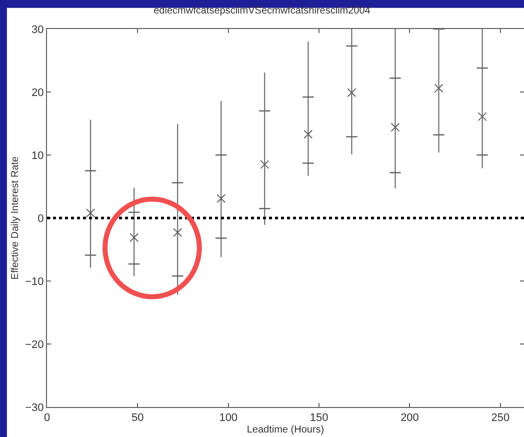  Describe the element at coordinates (500, 418) in the screenshot. I see `x-tick-label: 250` at that location.